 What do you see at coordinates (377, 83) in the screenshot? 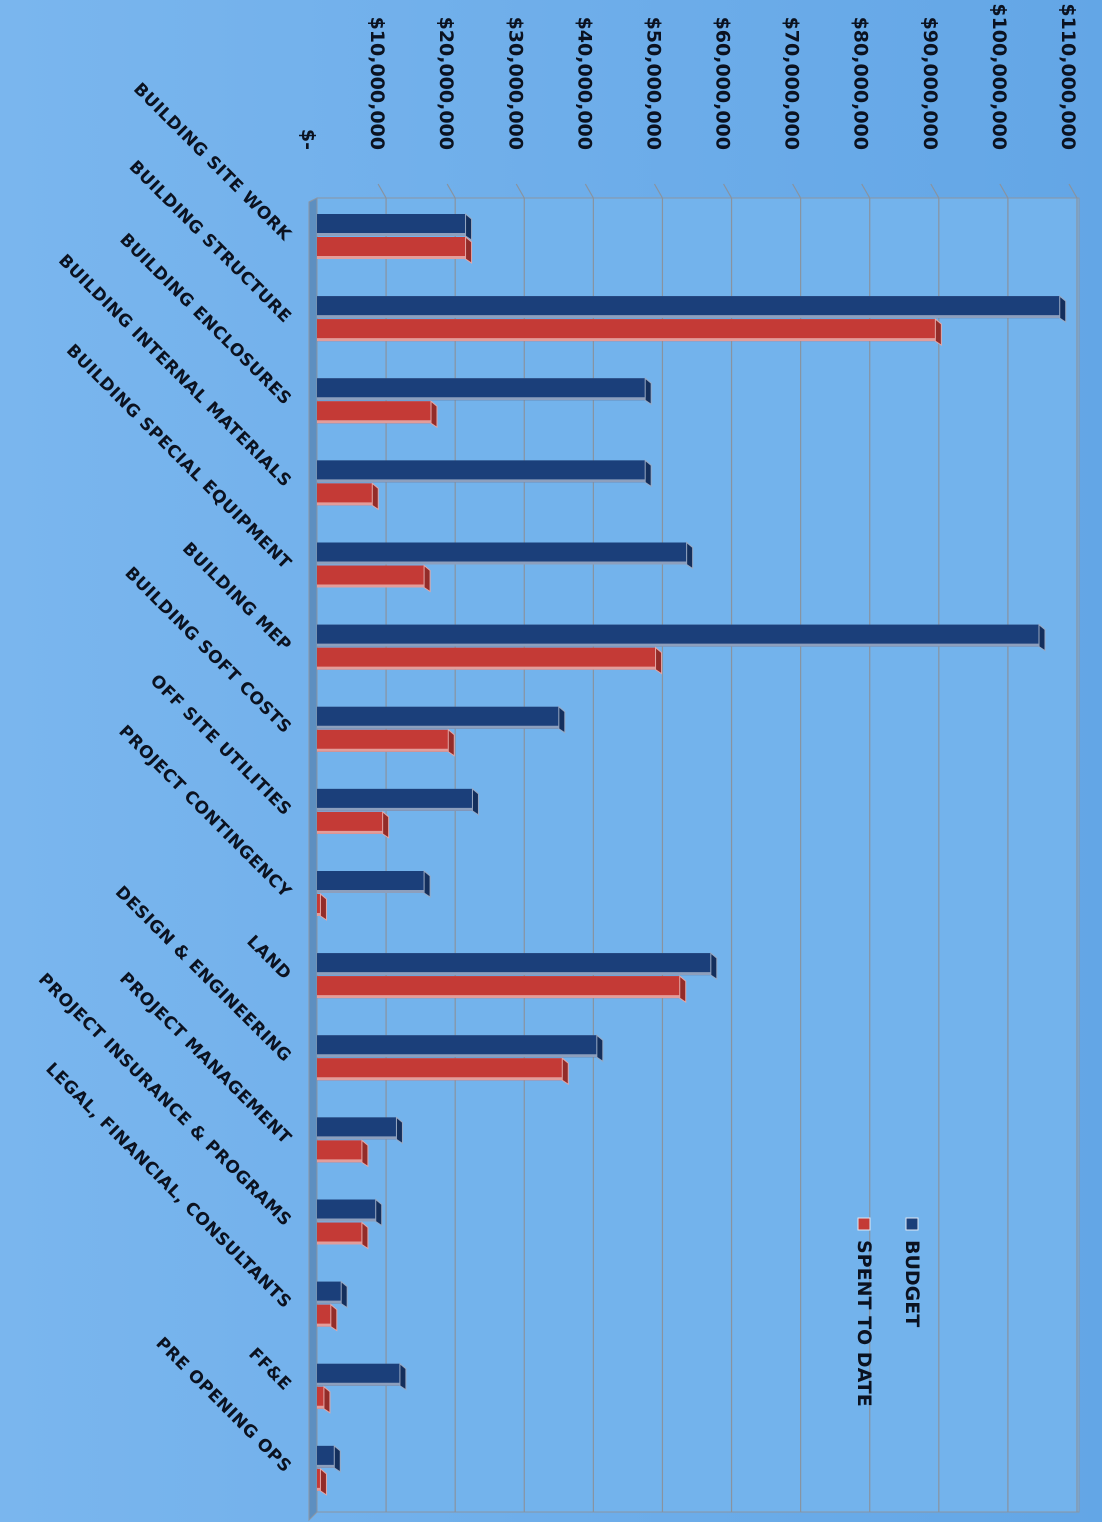
I see `value-tick-label: $10,000,000` at bounding box center [377, 83].